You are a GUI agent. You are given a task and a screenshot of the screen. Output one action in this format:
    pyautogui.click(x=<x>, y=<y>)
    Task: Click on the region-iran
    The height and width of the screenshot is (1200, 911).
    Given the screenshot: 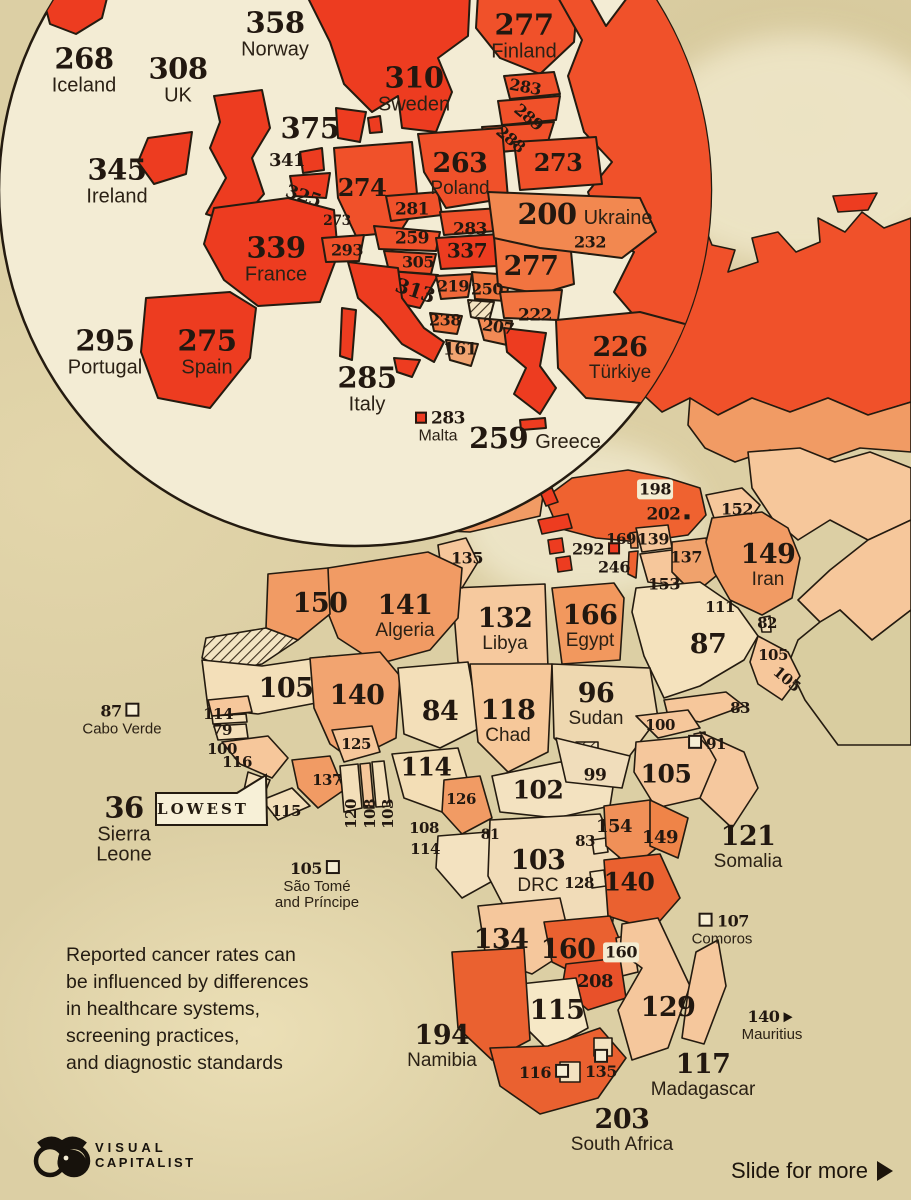 What is the action you would take?
    pyautogui.click(x=753, y=563)
    